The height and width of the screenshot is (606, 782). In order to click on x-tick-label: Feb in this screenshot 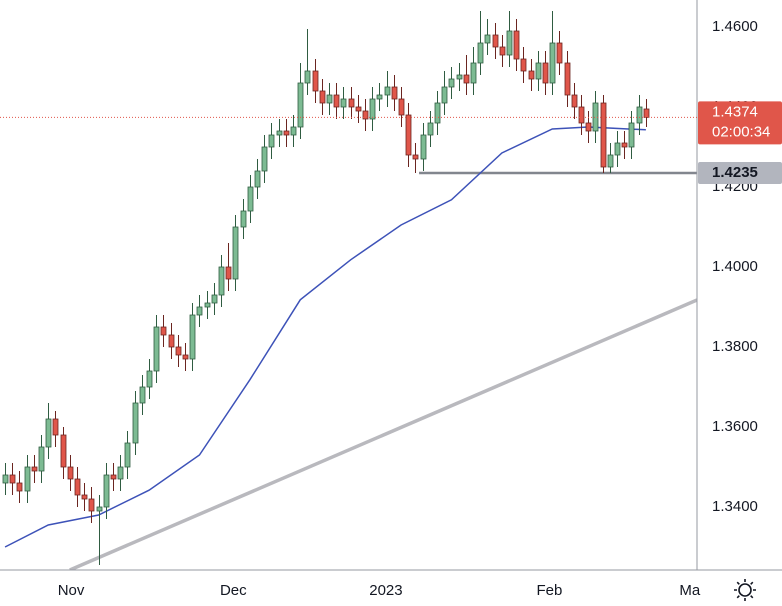, I will do `click(549, 590)`.